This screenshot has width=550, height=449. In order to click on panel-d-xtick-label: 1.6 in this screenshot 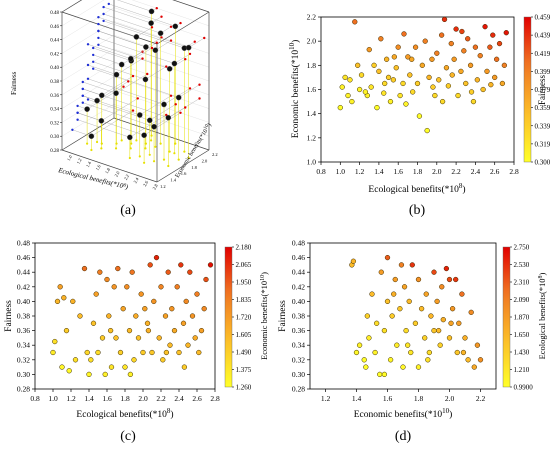, I will do `click(388, 398)`.